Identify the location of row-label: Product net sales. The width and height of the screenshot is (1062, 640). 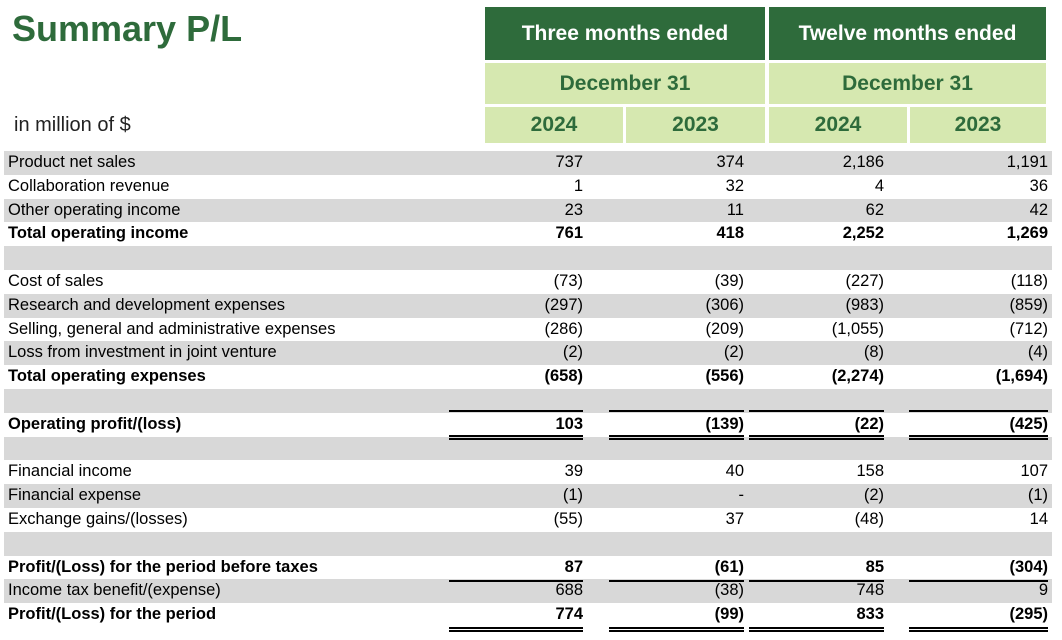
(72, 162).